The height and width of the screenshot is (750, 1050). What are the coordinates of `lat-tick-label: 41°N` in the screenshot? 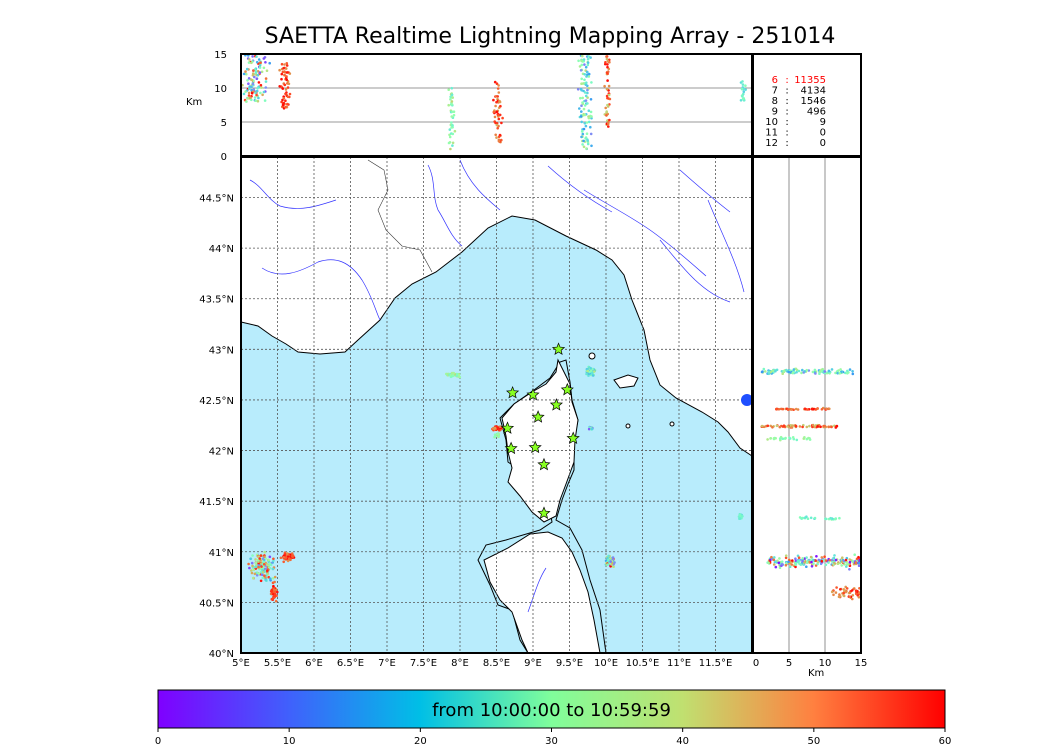 It's located at (221, 553).